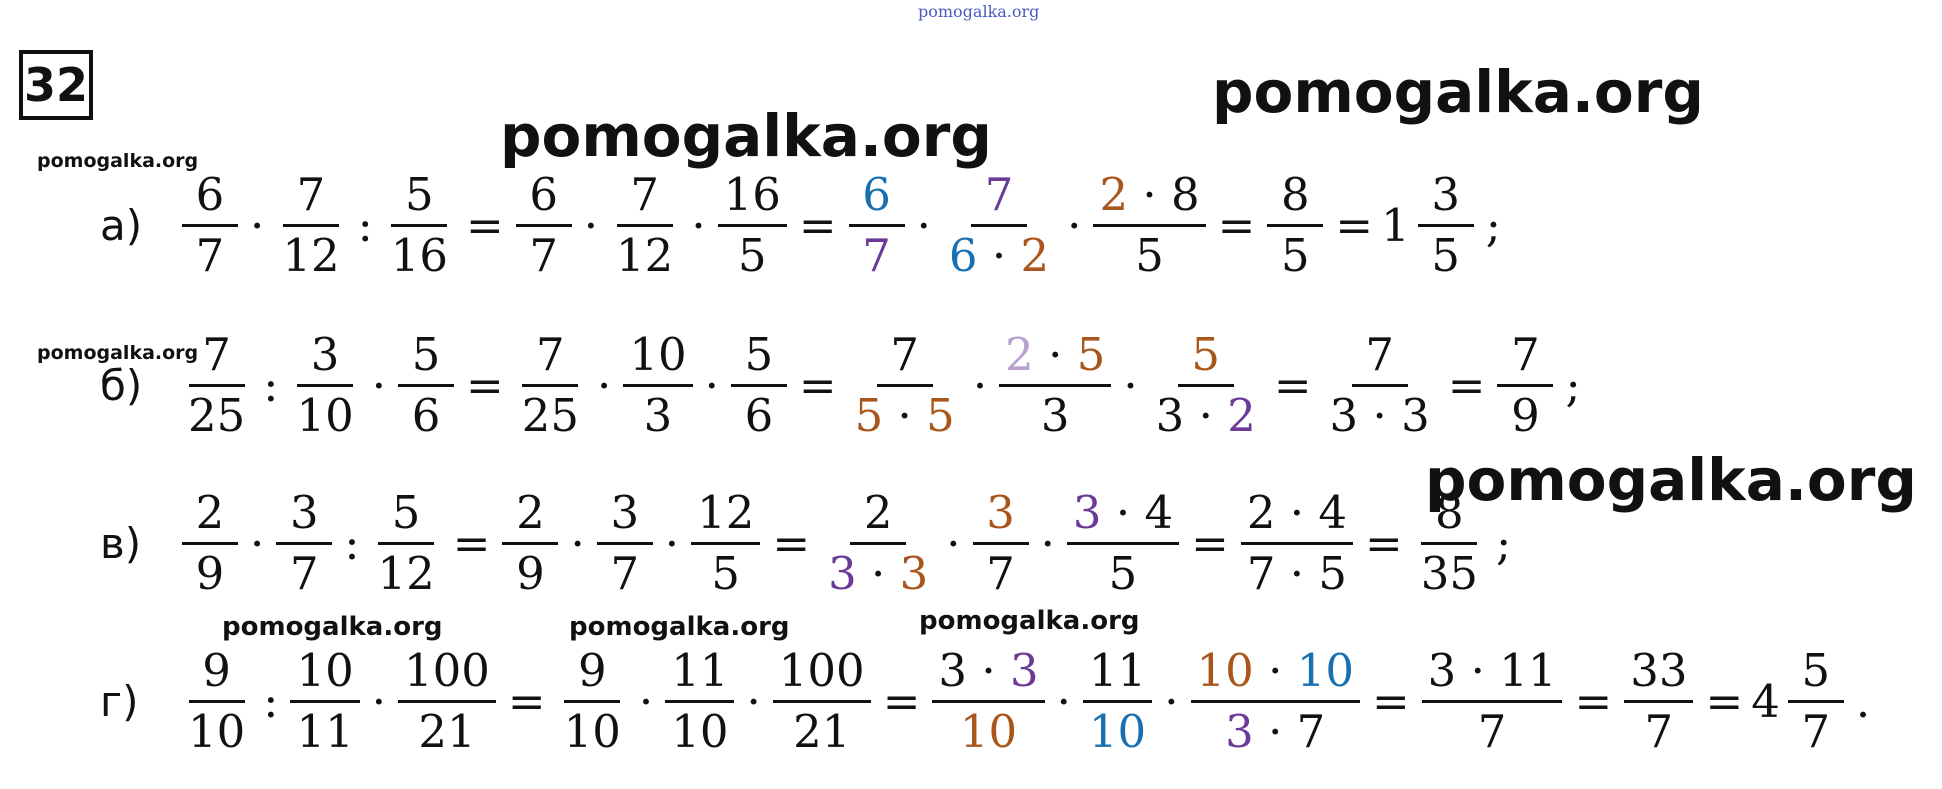 Image resolution: width=1942 pixels, height=789 pixels. What do you see at coordinates (210, 196) in the screenshot?
I see `numerator: 6` at bounding box center [210, 196].